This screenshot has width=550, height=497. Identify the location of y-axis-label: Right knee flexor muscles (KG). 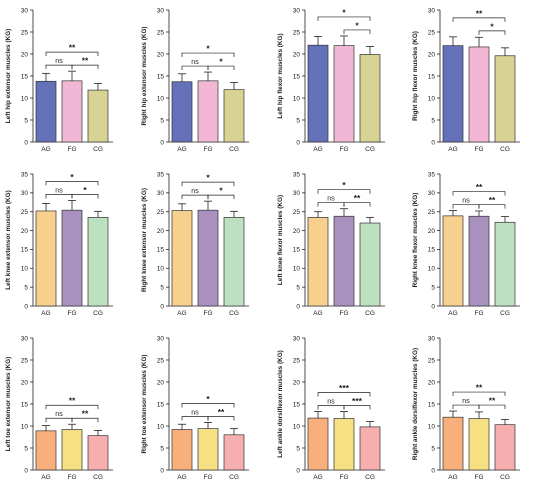
(415, 240).